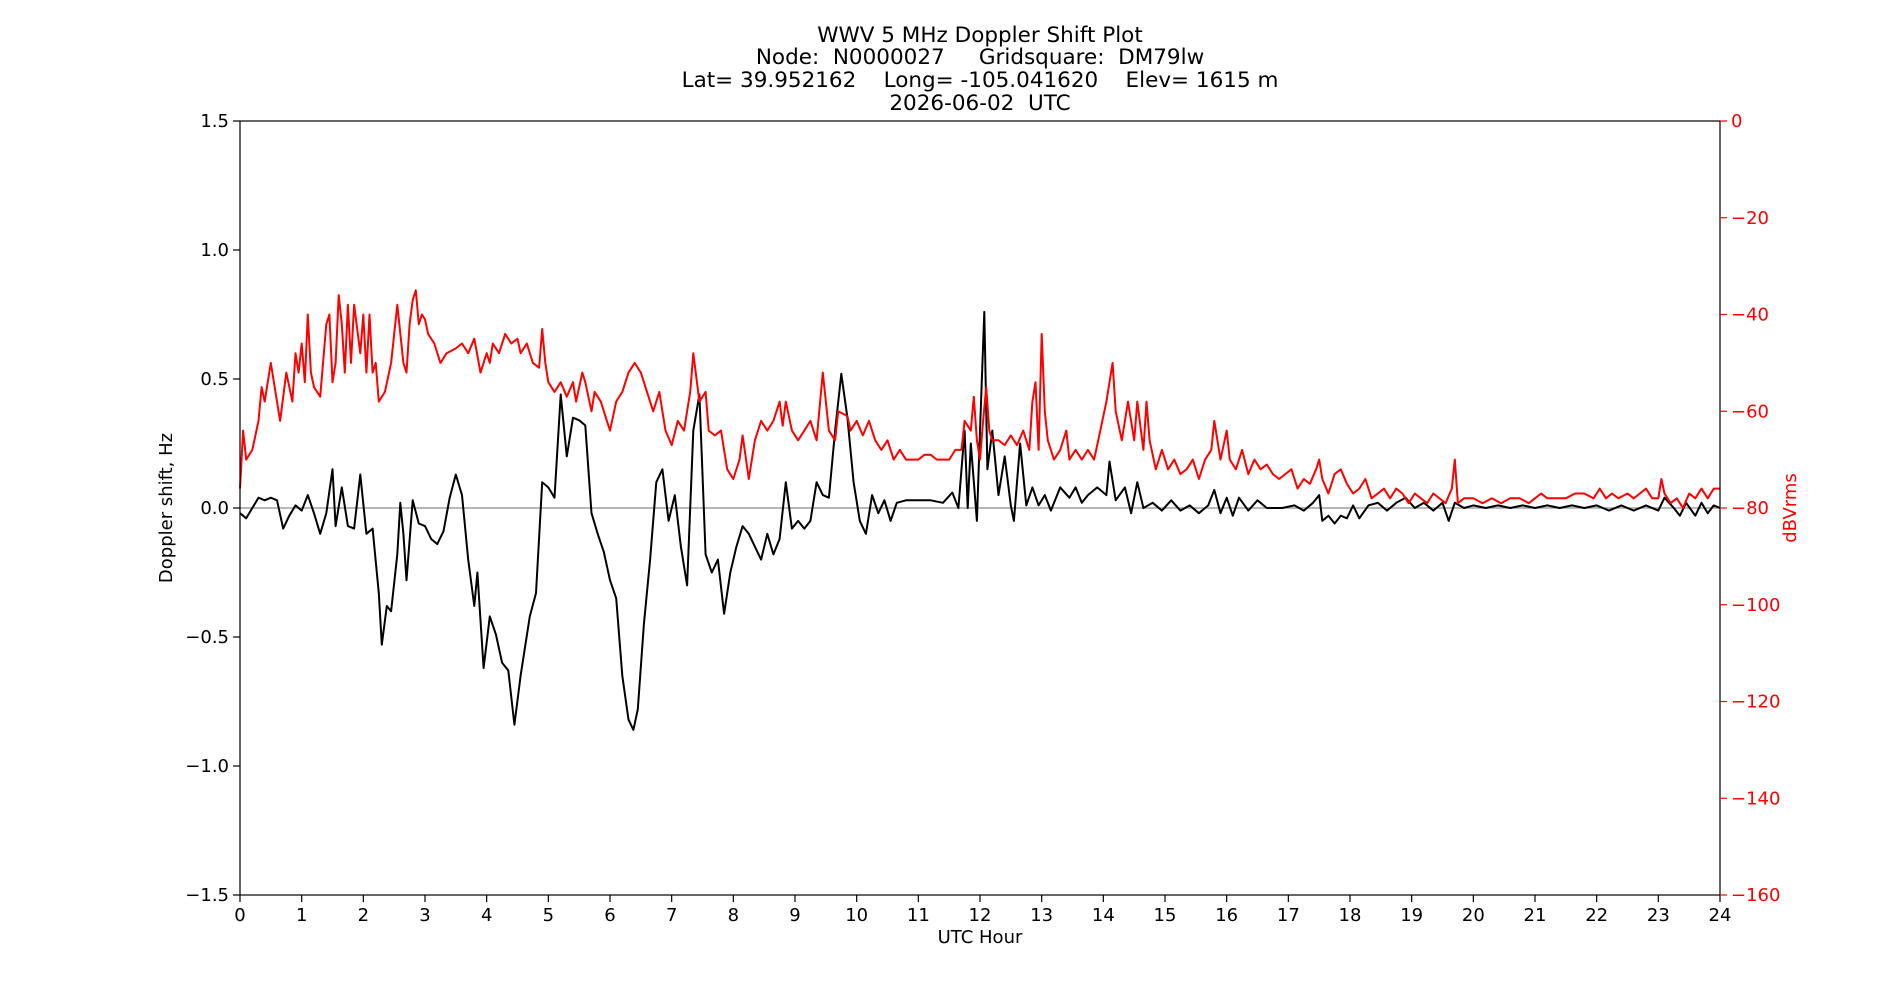 The image size is (1900, 1000). I want to click on y-right-tick-label: −120, so click(1755, 702).